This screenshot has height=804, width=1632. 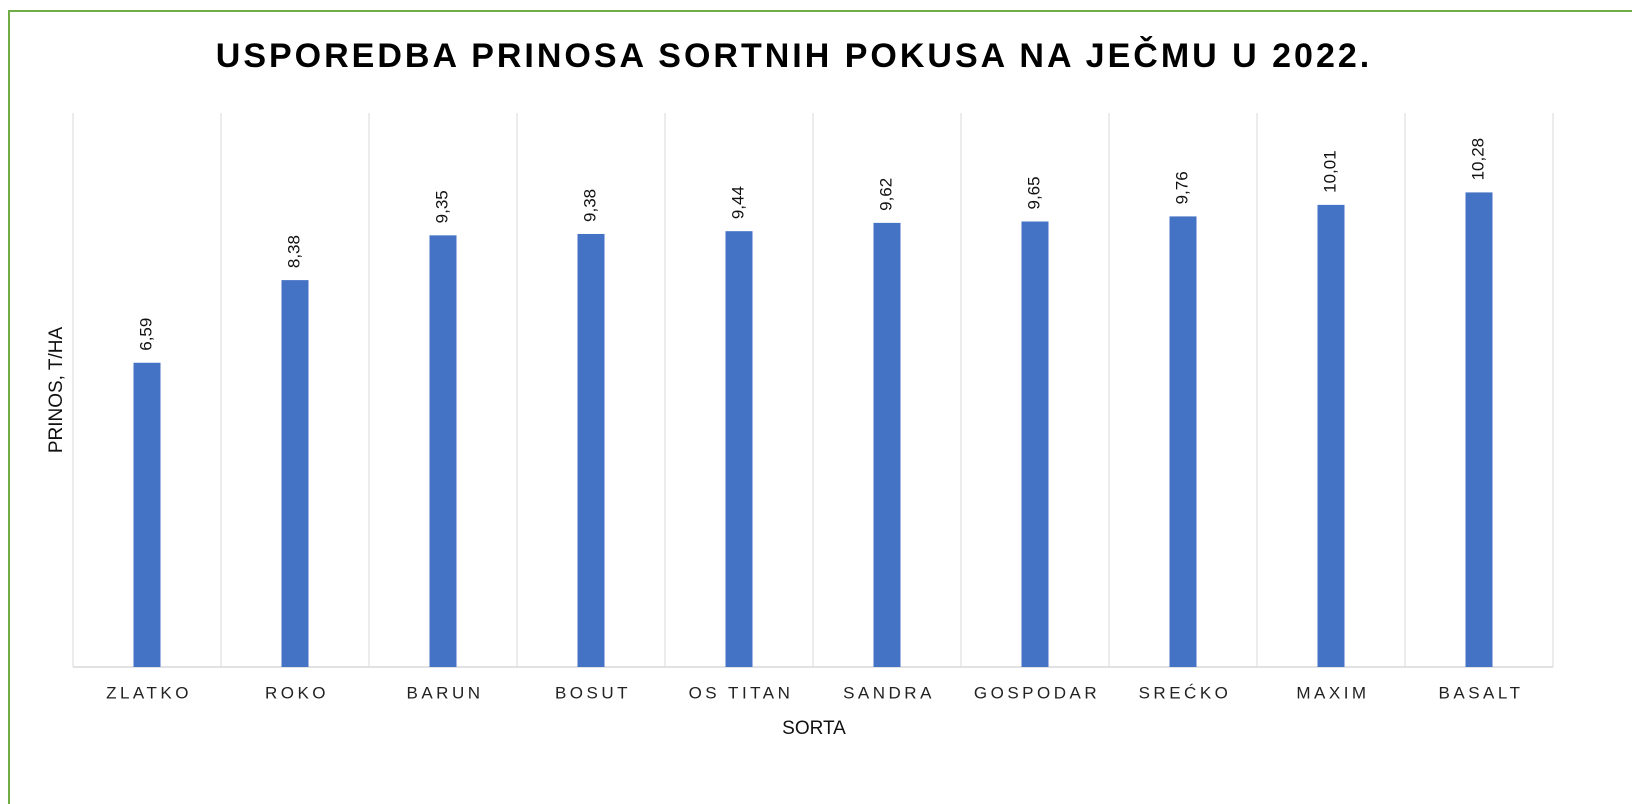 What do you see at coordinates (814, 728) in the screenshot?
I see `x-axis-title: SORTA` at bounding box center [814, 728].